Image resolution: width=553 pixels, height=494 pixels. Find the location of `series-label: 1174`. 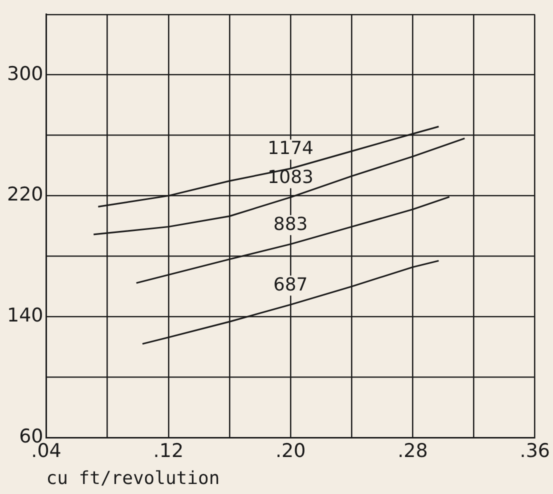

series-label: 1174 is located at coordinates (291, 149).